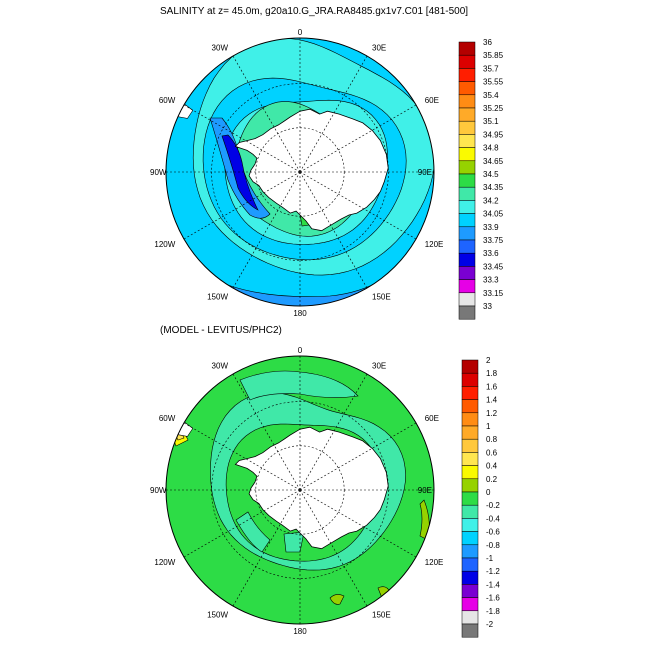 This screenshot has width=647, height=647. What do you see at coordinates (493, 240) in the screenshot?
I see `salinity-colorbar-label: 33.75` at bounding box center [493, 240].